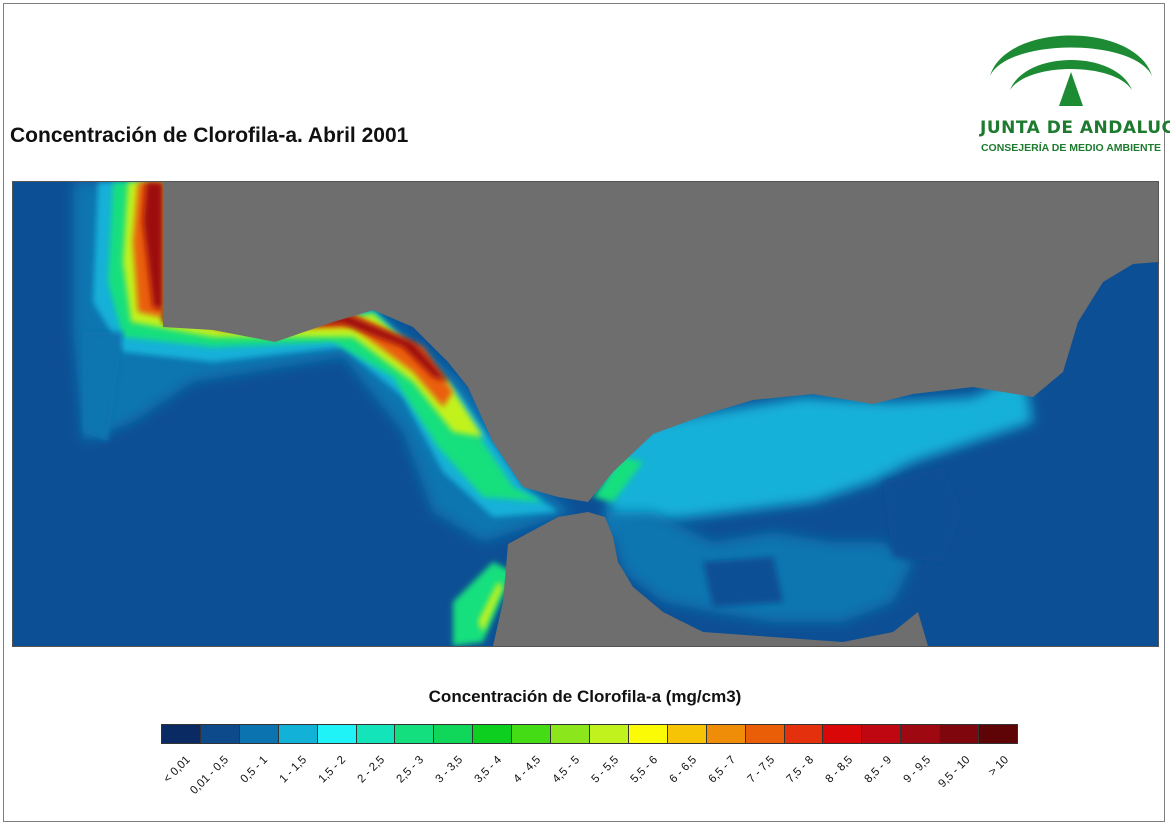 This screenshot has height=827, width=1170. I want to click on logo-name: JUNTA DE ANDALUCIA, so click(1075, 128).